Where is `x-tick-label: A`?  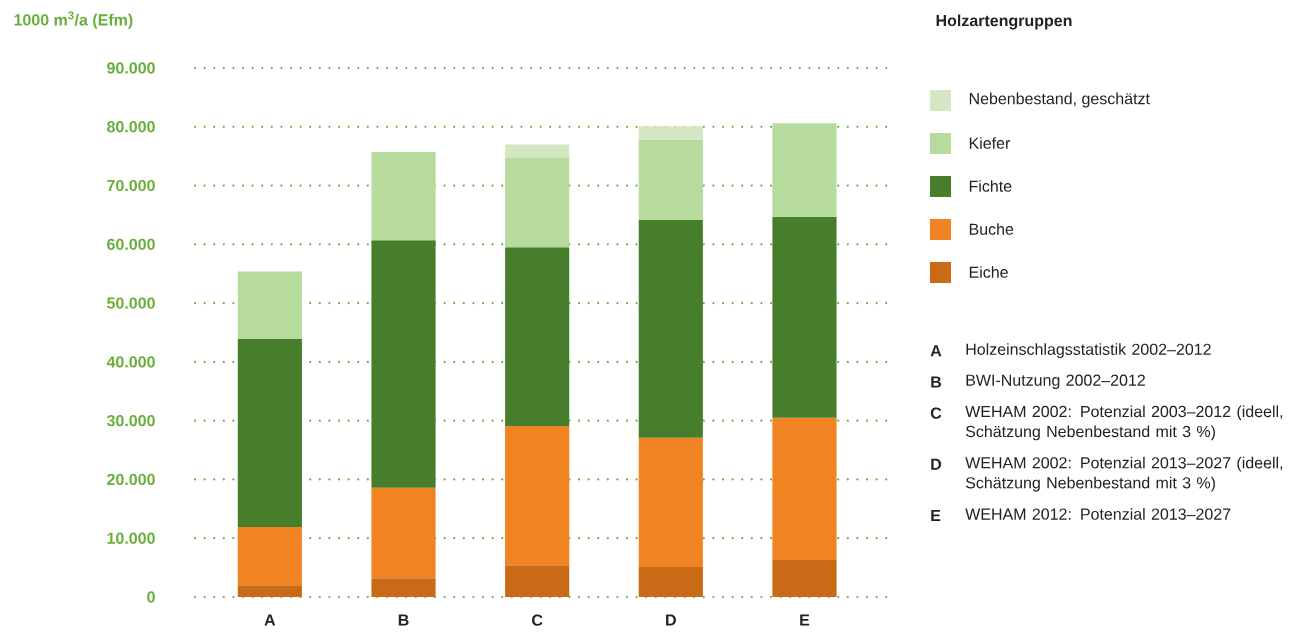
x-tick-label: A is located at coordinates (270, 620).